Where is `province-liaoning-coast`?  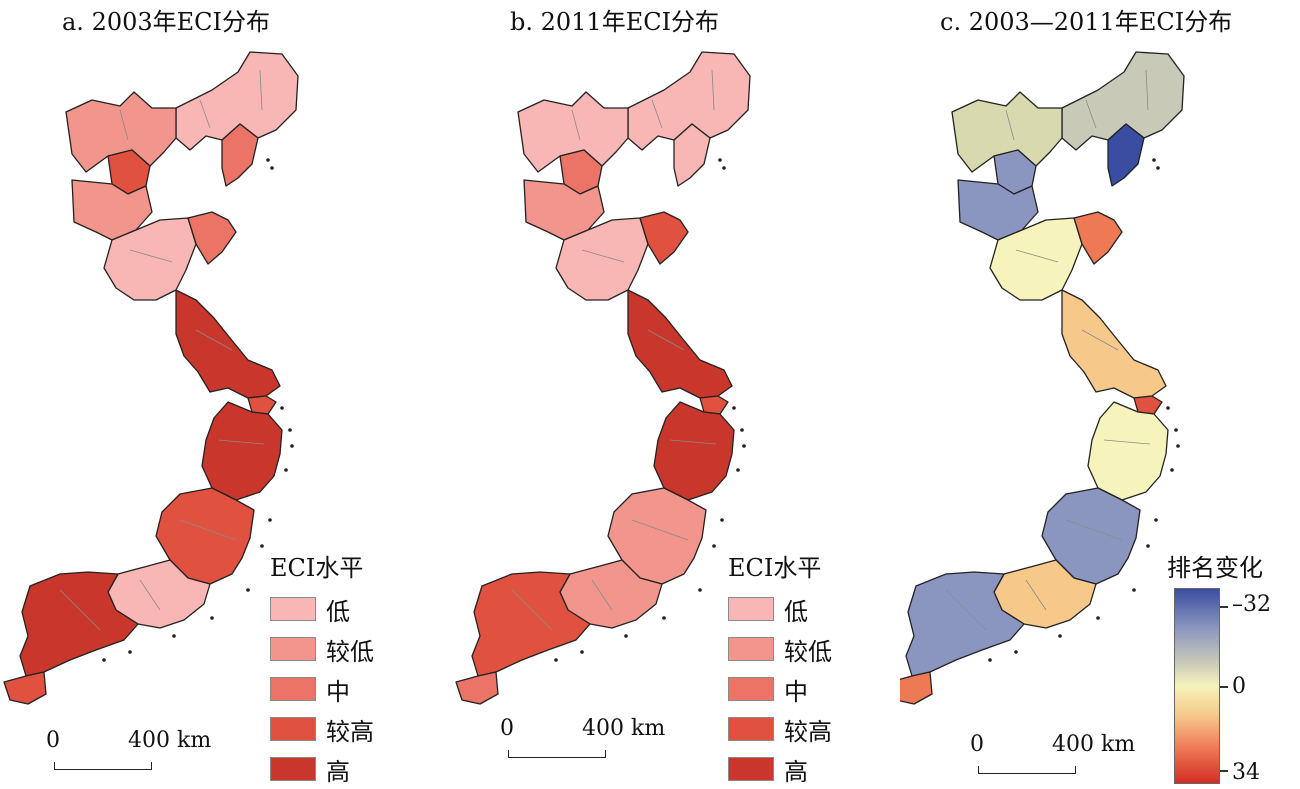 province-liaoning-coast is located at coordinates (1126, 155).